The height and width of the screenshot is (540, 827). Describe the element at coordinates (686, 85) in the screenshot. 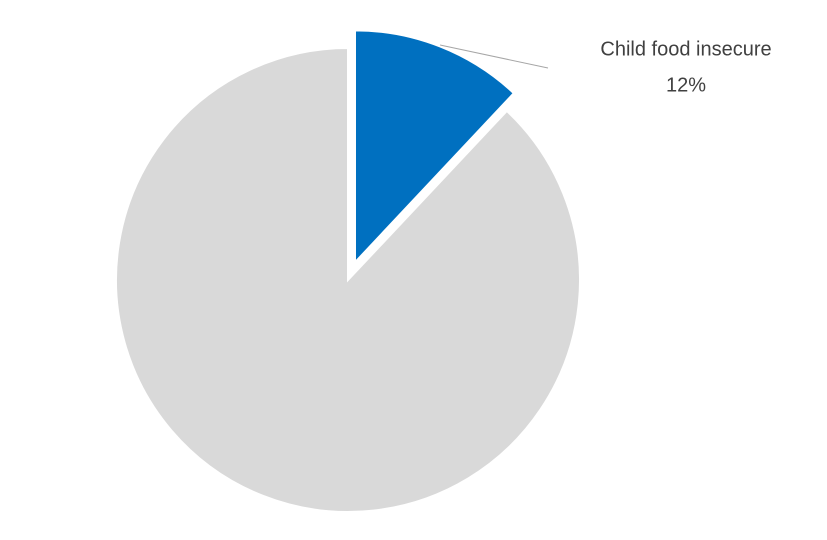

I see `slice-value-label: 12%` at that location.